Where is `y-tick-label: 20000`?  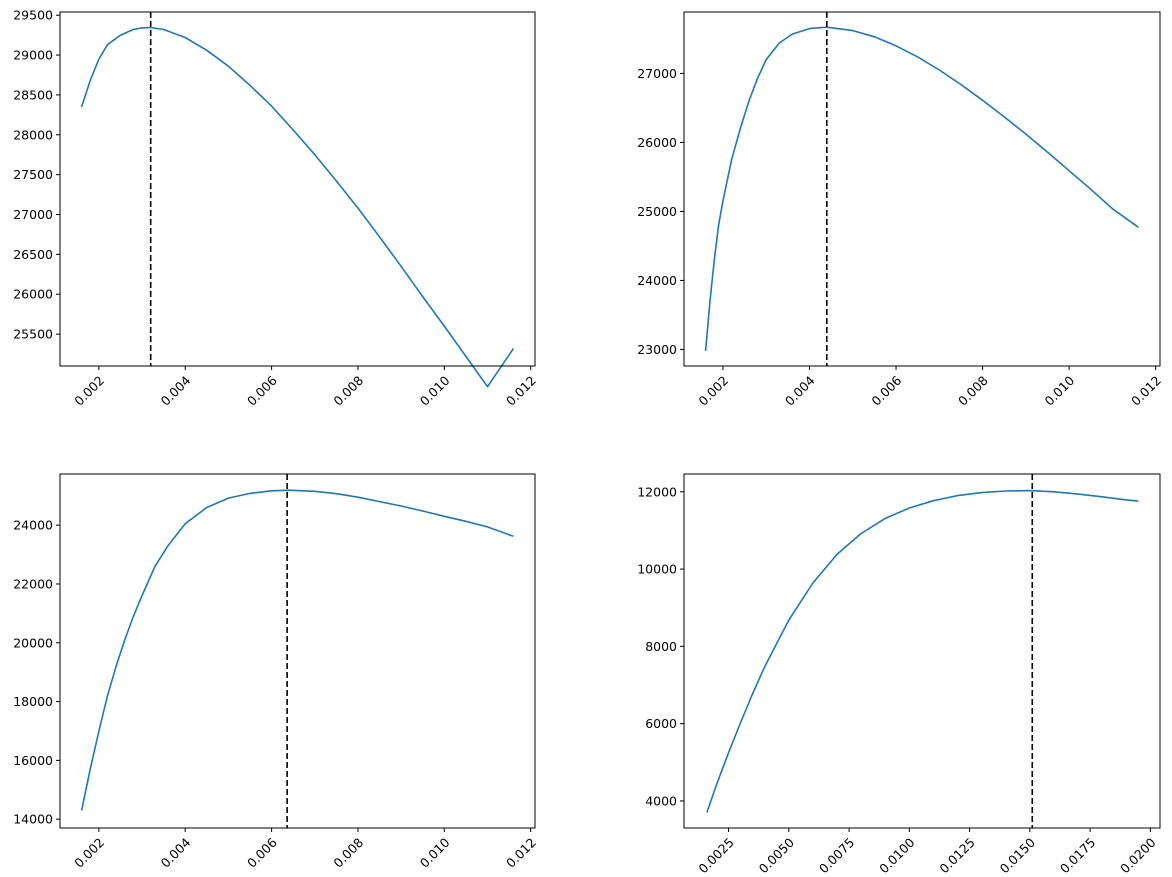
y-tick-label: 20000 is located at coordinates (33, 642).